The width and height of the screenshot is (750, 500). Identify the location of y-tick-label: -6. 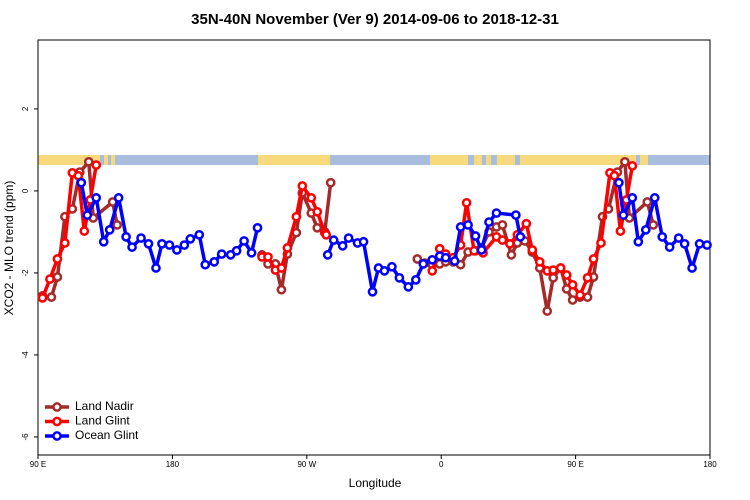
(25, 437).